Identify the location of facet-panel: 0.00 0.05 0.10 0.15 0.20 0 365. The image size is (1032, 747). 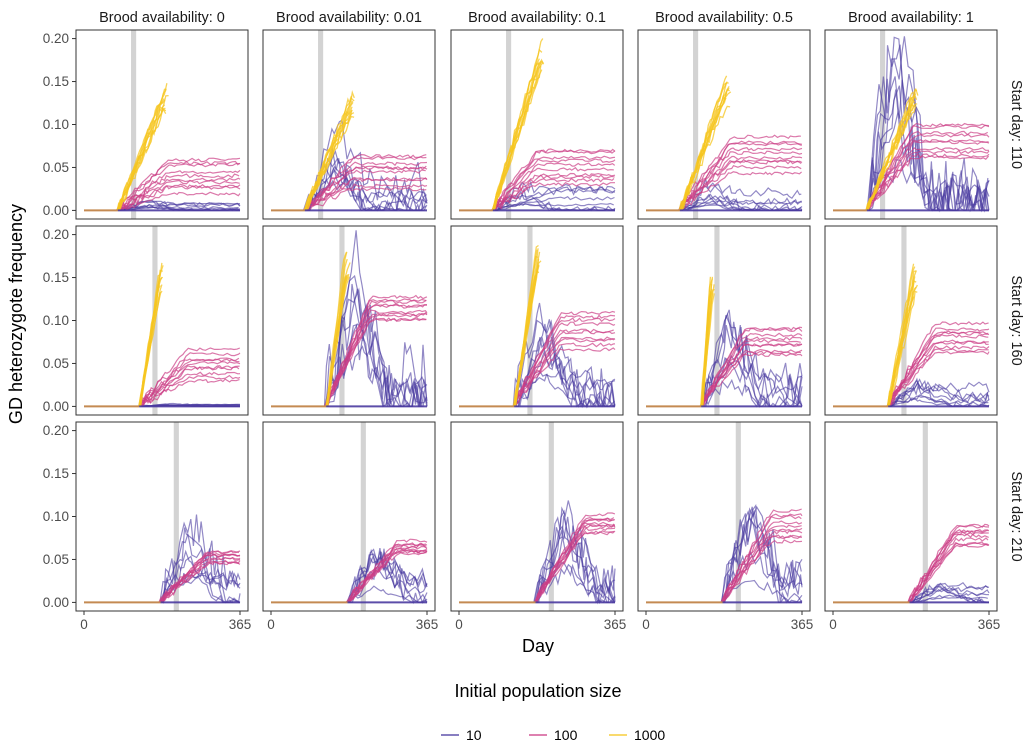
(147, 526).